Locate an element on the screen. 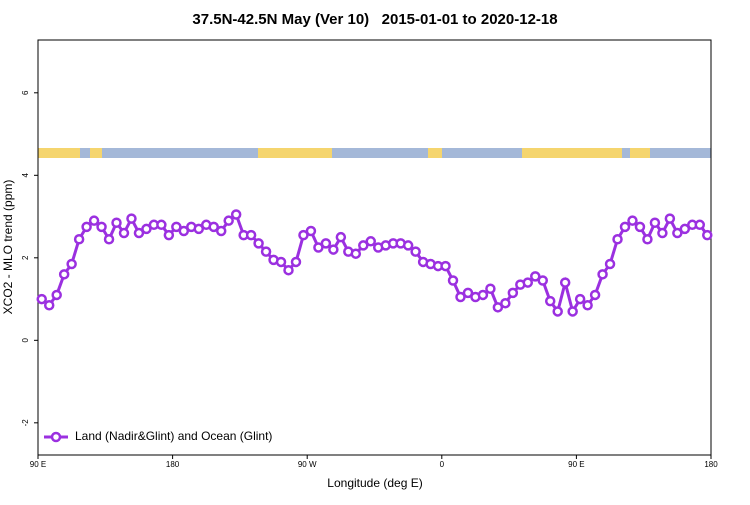  x-axis-label: Longitude (deg E) is located at coordinates (374, 483).